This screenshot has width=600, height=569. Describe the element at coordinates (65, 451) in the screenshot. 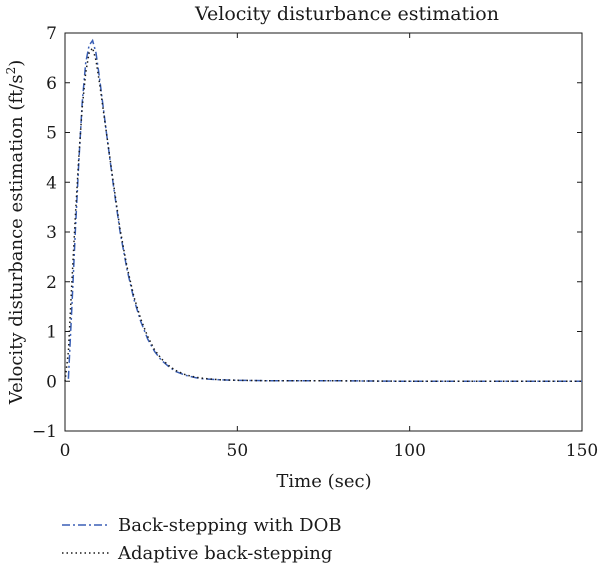

I see `x-tick-label: 0` at that location.